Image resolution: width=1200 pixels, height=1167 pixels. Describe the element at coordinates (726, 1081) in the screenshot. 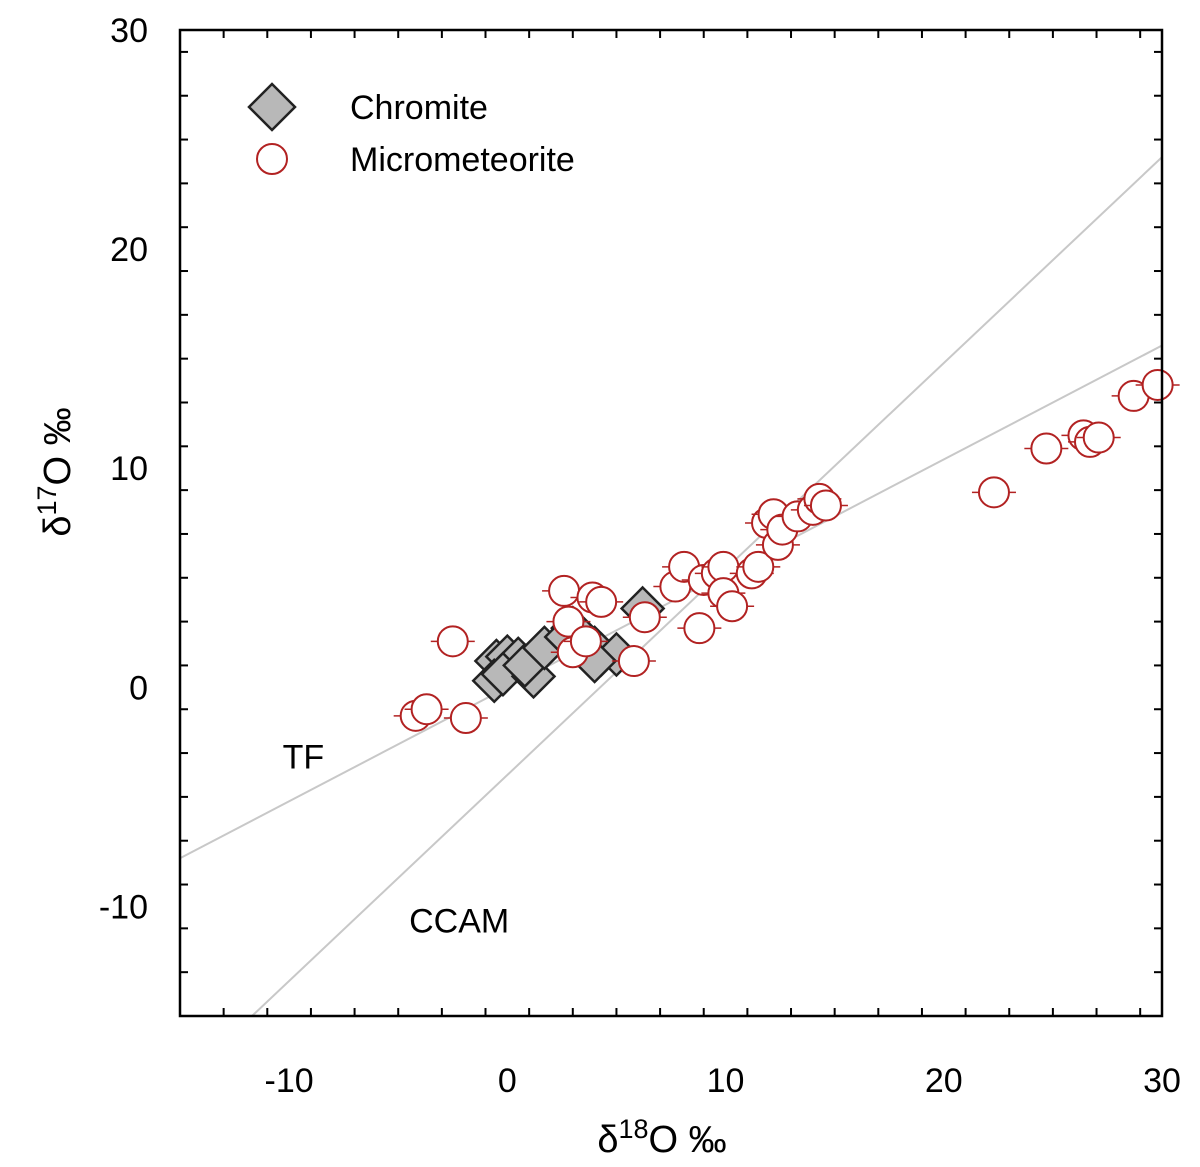

I see `x-tick-label: 10` at that location.